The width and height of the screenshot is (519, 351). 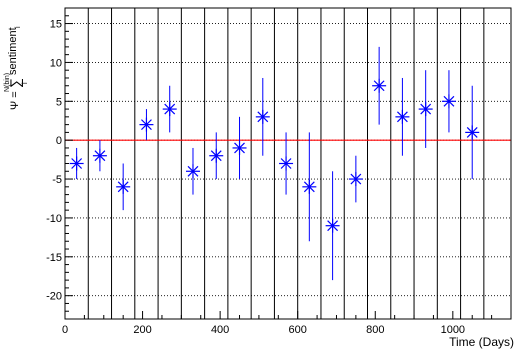 I want to click on x-axis-label: Time (Days), so click(x=481, y=342).